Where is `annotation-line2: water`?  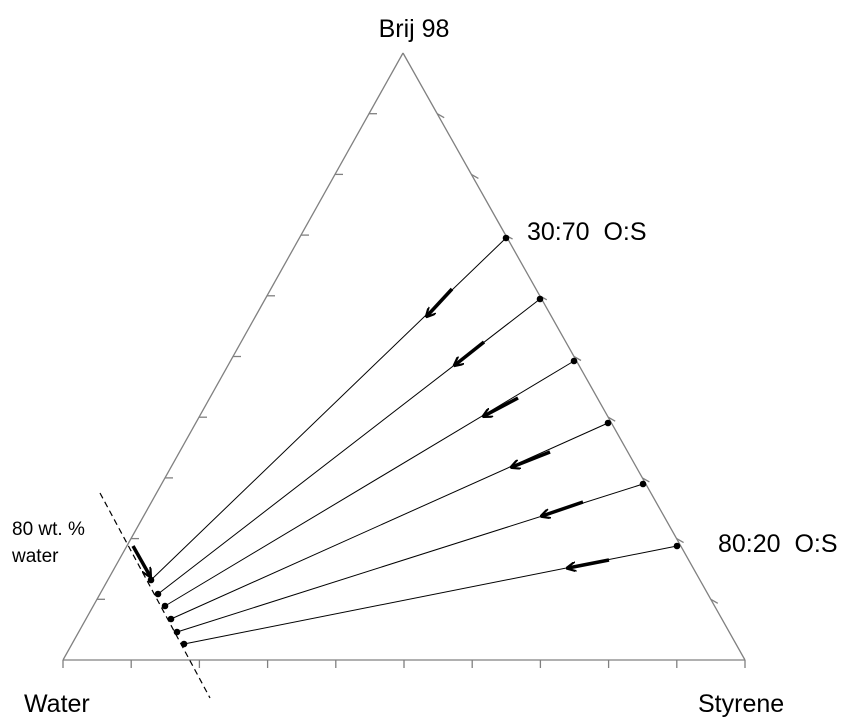 annotation-line2: water is located at coordinates (35, 556).